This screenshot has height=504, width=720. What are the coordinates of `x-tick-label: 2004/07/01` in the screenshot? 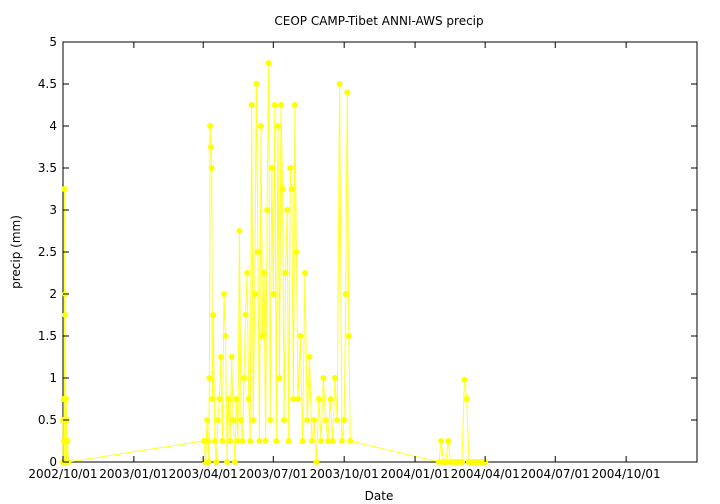 It's located at (555, 474).